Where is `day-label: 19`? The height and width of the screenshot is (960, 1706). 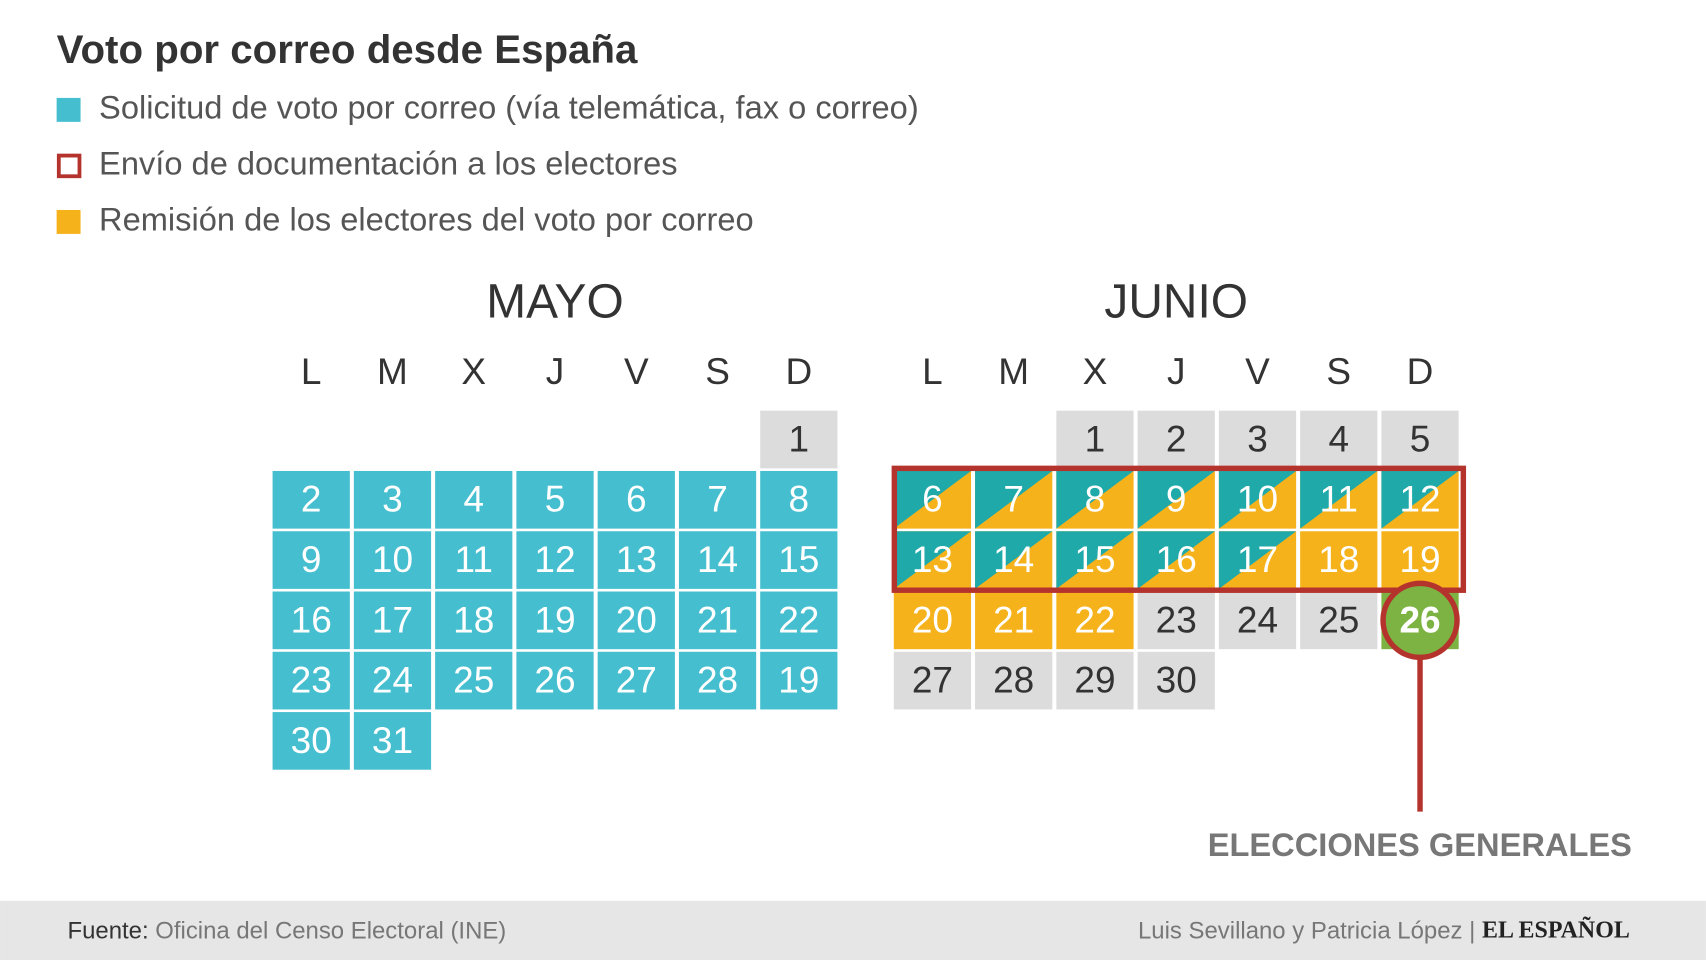 day-label: 19 is located at coordinates (798, 680).